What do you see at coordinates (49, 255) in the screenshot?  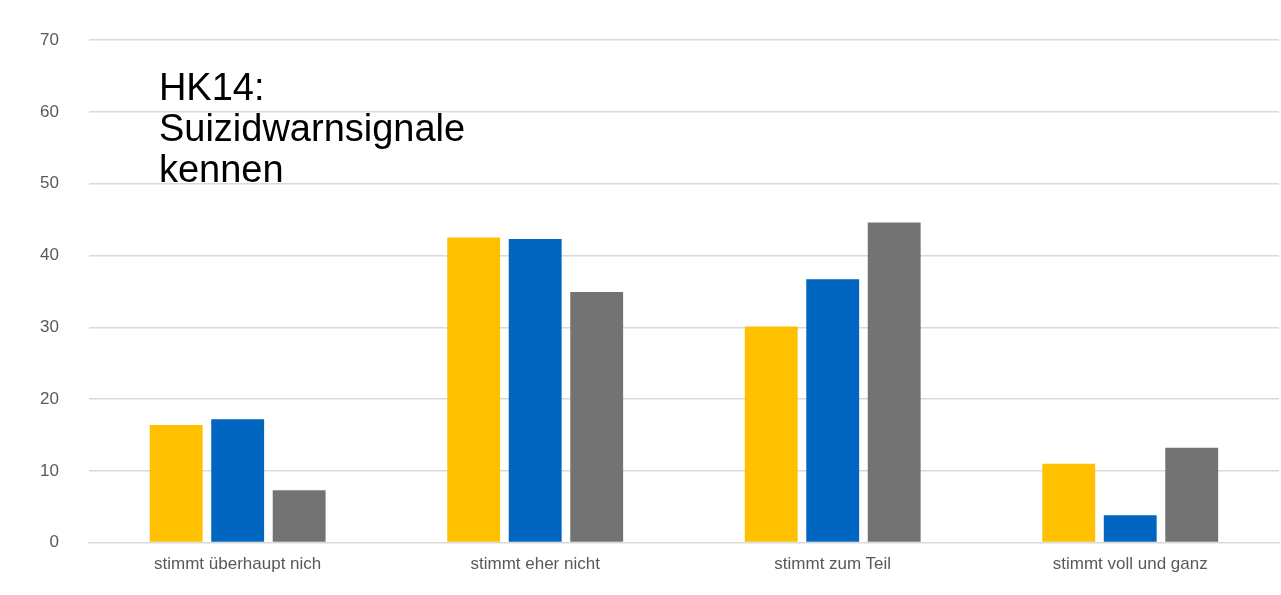 I see `y-tick-label: 40` at bounding box center [49, 255].